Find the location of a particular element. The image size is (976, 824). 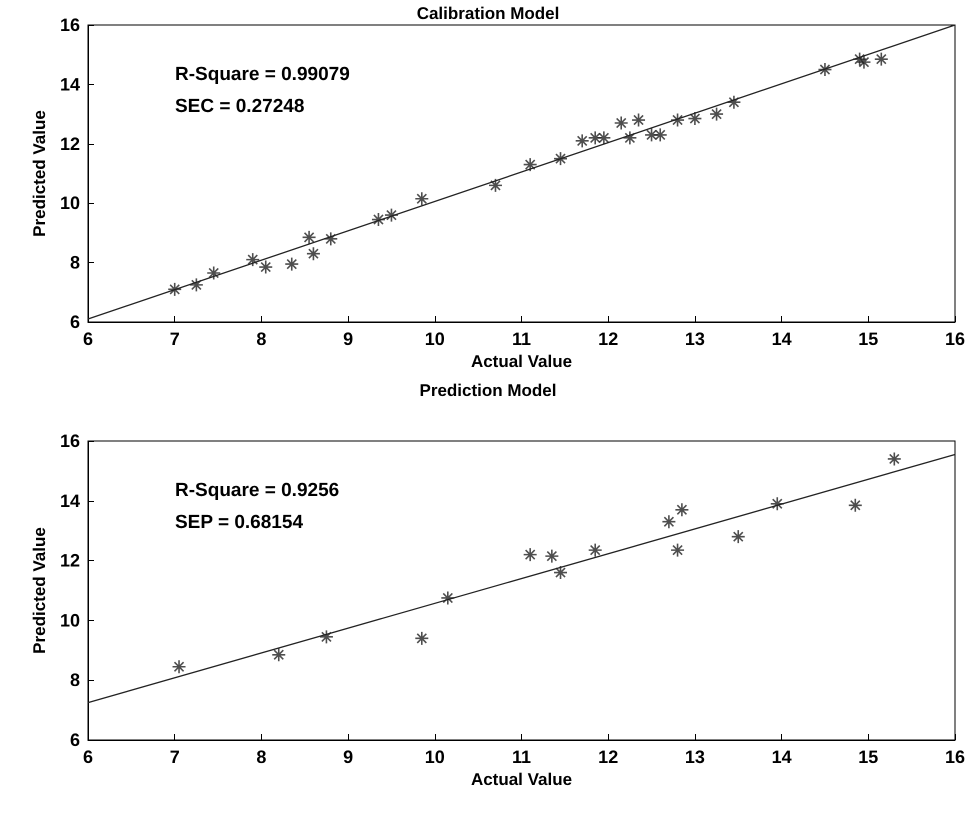

chart-title: Calibration Model is located at coordinates (488, 13).